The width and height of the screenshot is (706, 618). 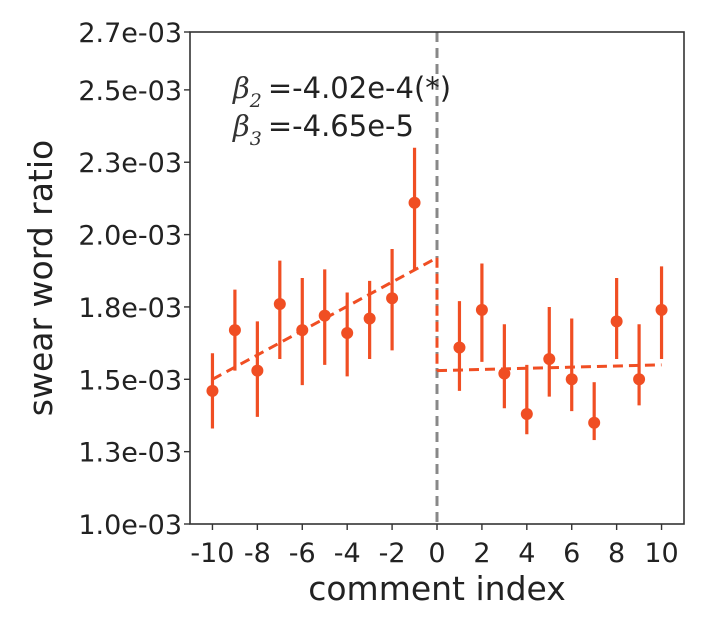 I want to click on annotation-beta2: β2 =-4.02e-4(*), so click(x=341, y=91).